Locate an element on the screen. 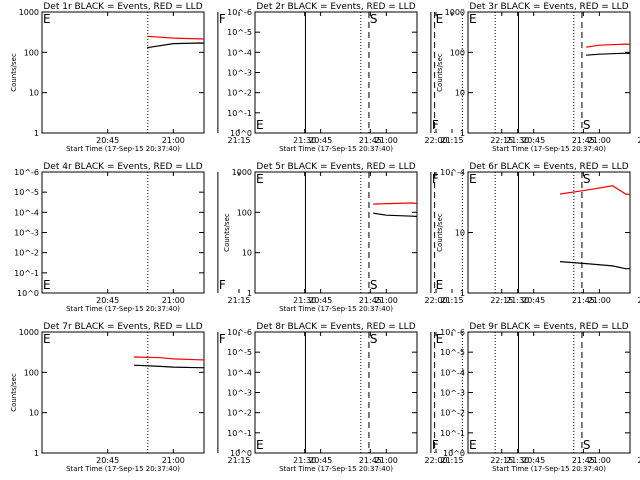 The image size is (640, 480). panel-title: Det 4r BLACK = Events, RED = LLD is located at coordinates (122, 167).